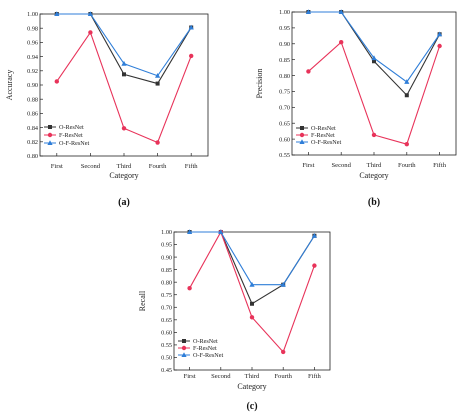 This screenshot has width=474, height=420. What do you see at coordinates (32, 43) in the screenshot?
I see `y-tick-label: 0.96` at bounding box center [32, 43].